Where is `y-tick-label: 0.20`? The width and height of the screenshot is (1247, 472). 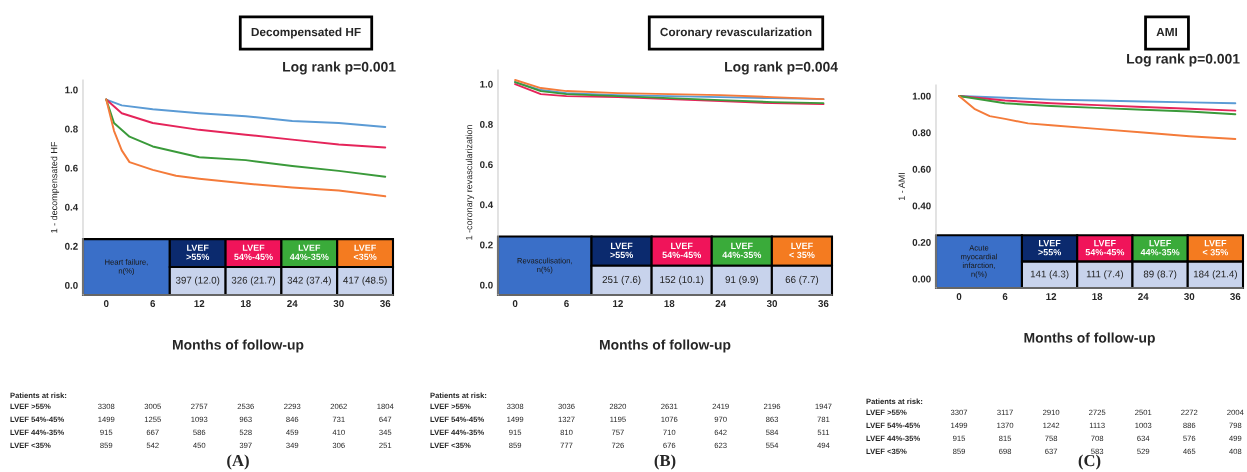
y-tick-label: 0.20 is located at coordinates (921, 242).